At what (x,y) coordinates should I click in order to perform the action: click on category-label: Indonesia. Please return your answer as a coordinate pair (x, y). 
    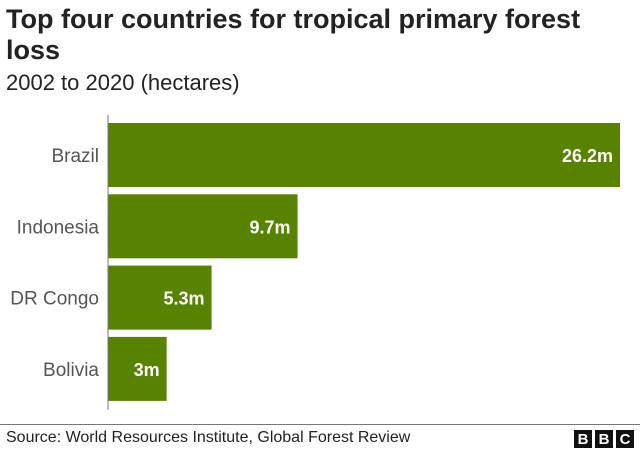
    Looking at the image, I should click on (58, 227).